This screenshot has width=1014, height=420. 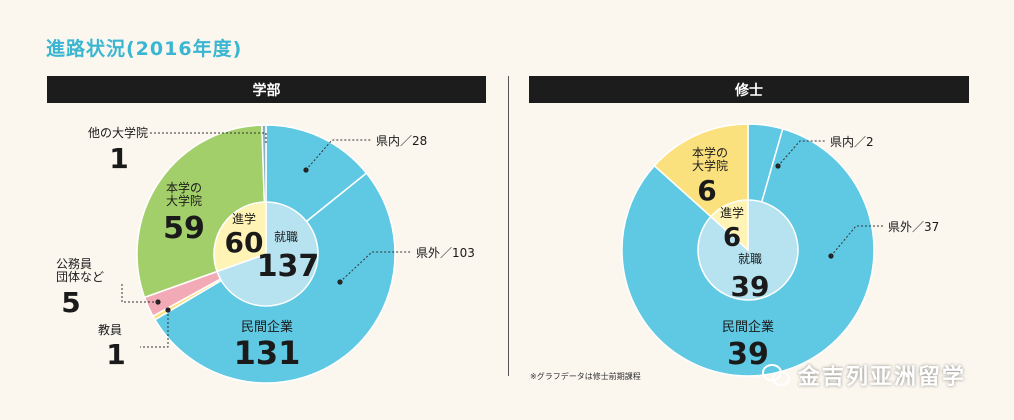 What do you see at coordinates (857, 241) in the screenshot?
I see `master-leader-prefecture-out` at bounding box center [857, 241].